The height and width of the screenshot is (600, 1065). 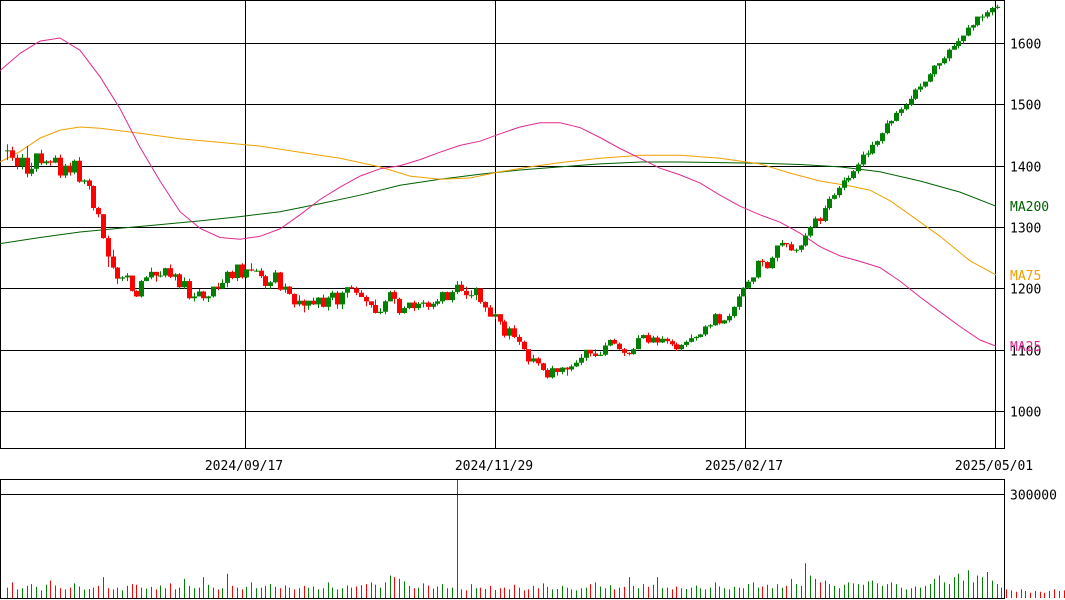 I want to click on x-tick-label: 2024/09/17, so click(x=244, y=466).